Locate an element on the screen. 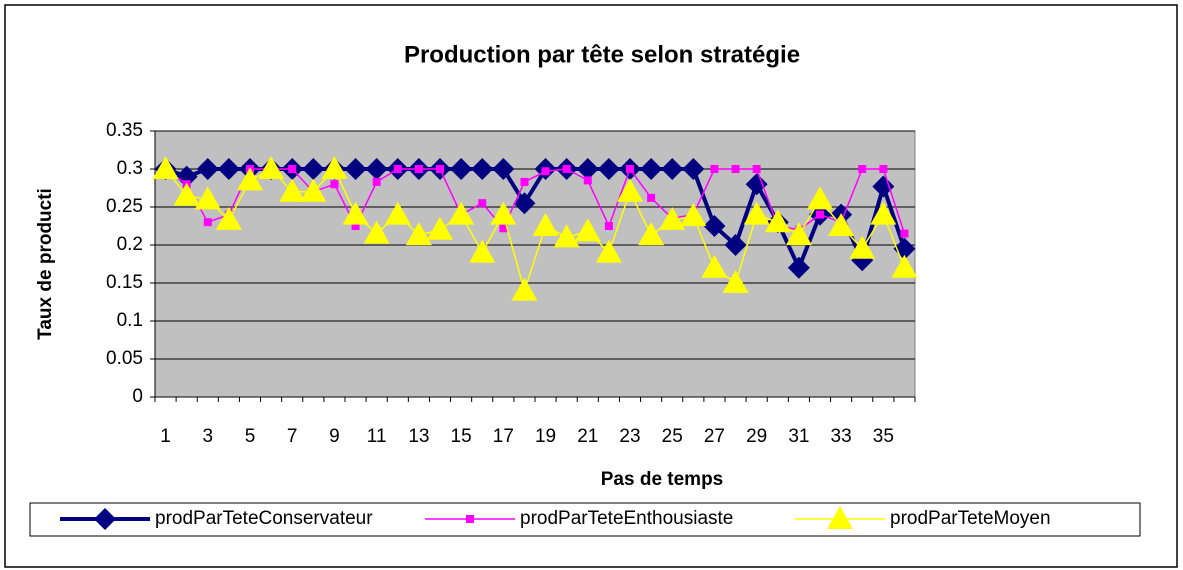 This screenshot has height=570, width=1183. legend is located at coordinates (585, 519).